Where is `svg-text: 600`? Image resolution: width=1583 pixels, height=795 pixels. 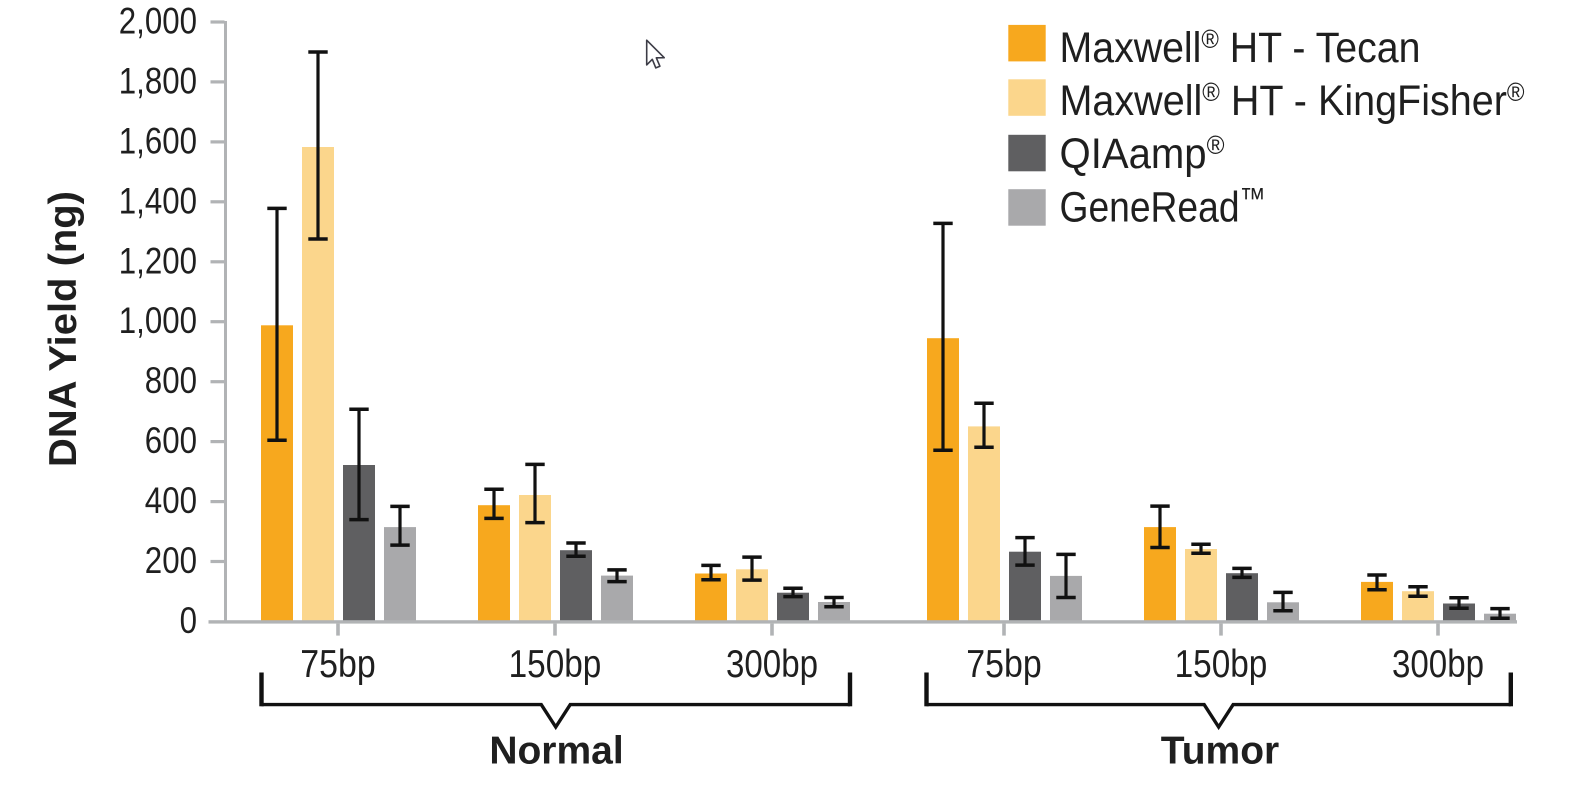
svg-text: 600 is located at coordinates (171, 440).